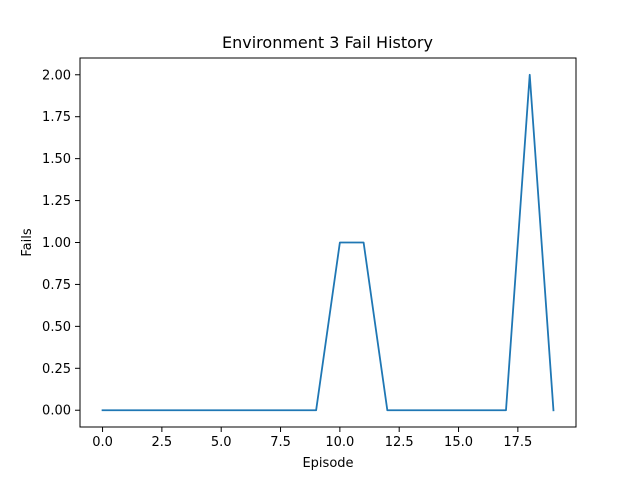  Describe the element at coordinates (327, 42) in the screenshot. I see `chart-title: Environment 3 Fail History` at that location.